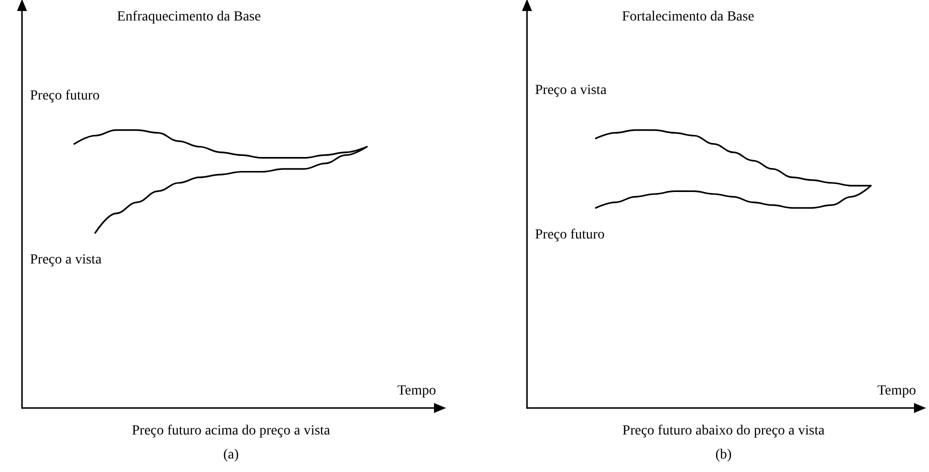 This screenshot has height=472, width=929. What do you see at coordinates (65, 96) in the screenshot?
I see `text: Preço futuro` at bounding box center [65, 96].